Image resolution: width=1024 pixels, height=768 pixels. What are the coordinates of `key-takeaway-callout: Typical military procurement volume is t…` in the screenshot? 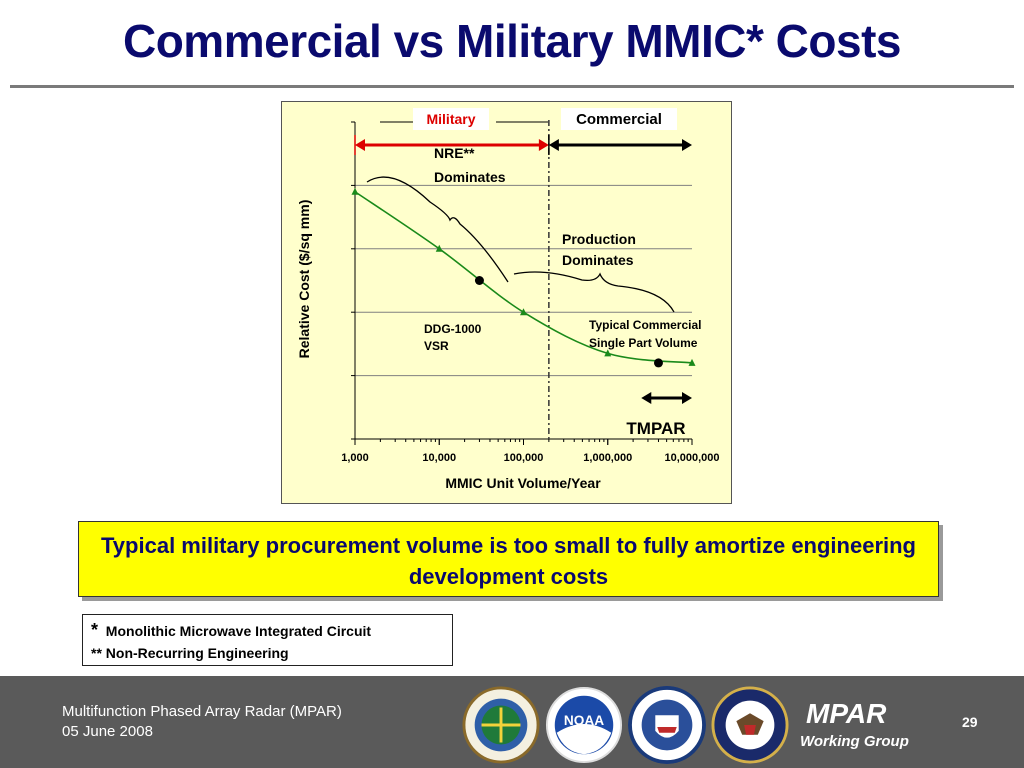 It's located at (508, 559).